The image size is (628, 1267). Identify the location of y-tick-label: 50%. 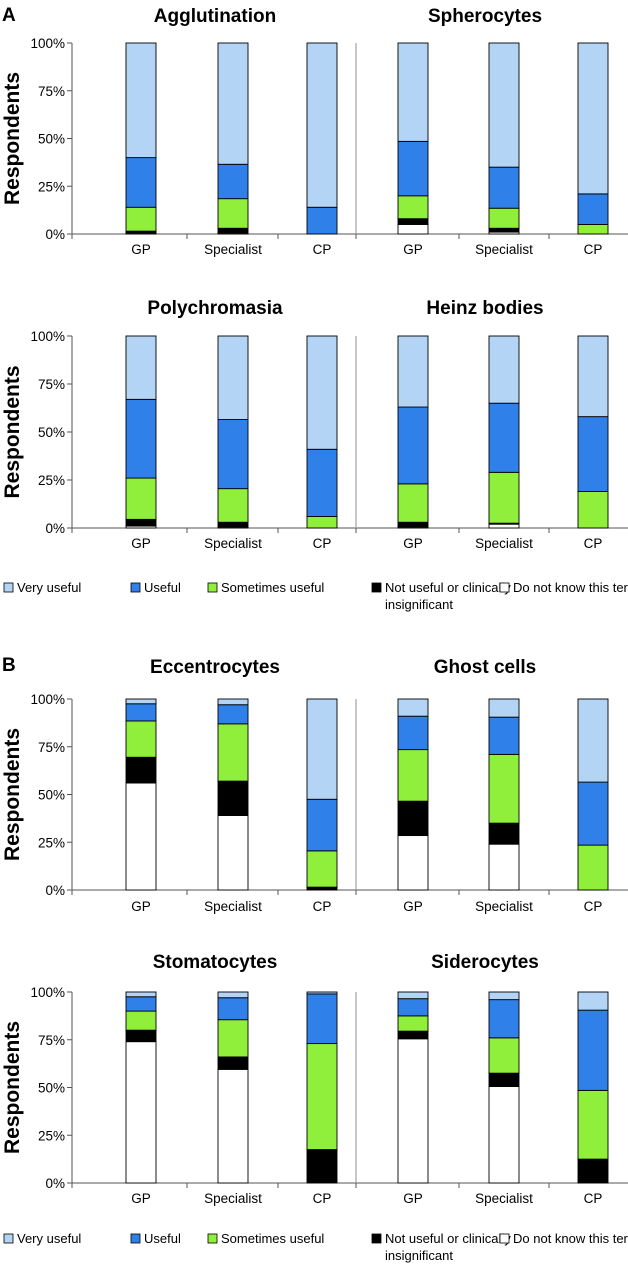
(51, 139).